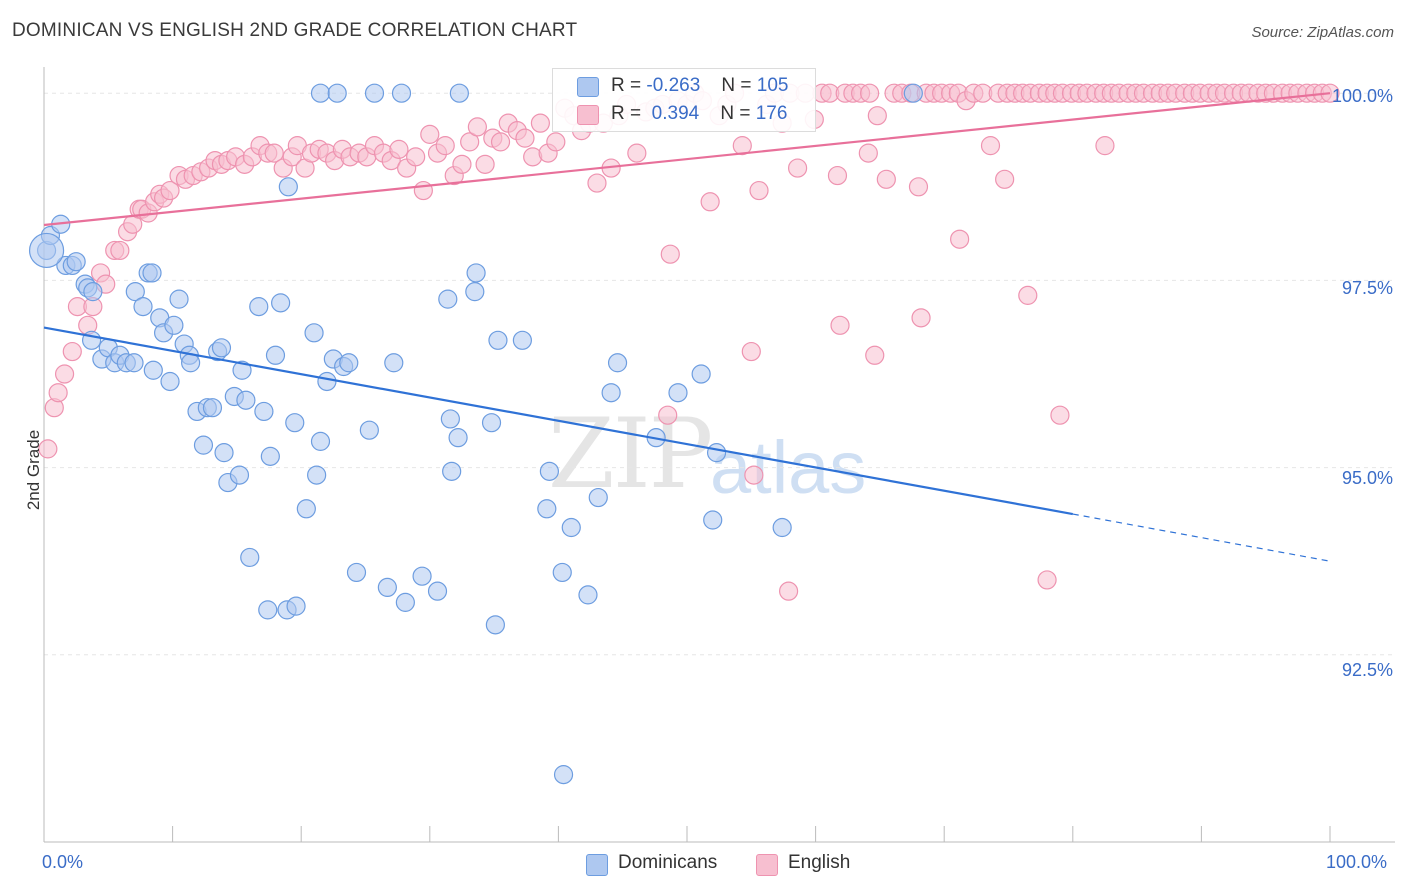 The width and height of the screenshot is (1406, 892). I want to click on y-tick-label-100: 100.0%, so click(1362, 96).